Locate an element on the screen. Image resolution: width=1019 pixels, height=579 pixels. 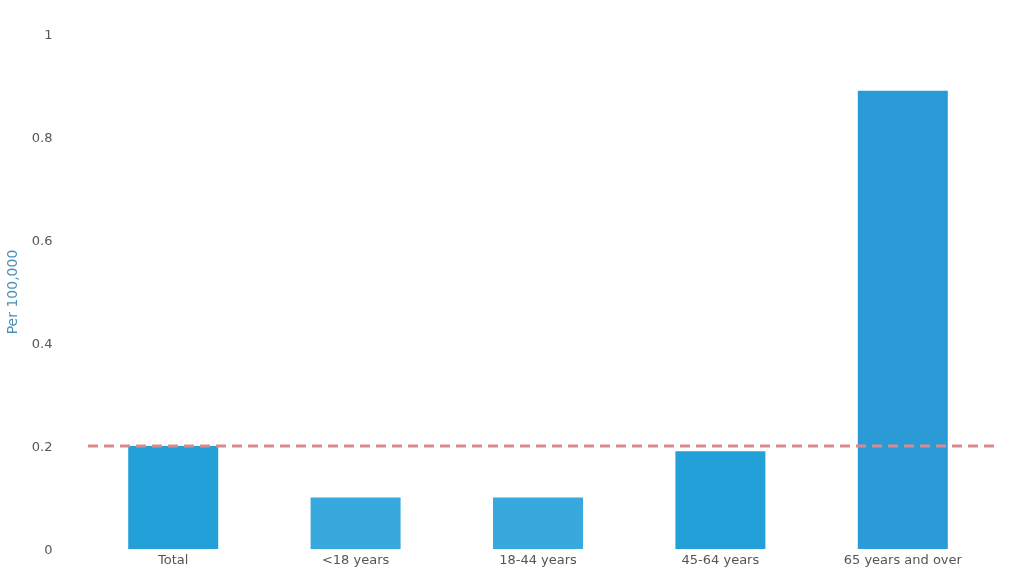
y-tick-label: 0.4 is located at coordinates (42, 343).